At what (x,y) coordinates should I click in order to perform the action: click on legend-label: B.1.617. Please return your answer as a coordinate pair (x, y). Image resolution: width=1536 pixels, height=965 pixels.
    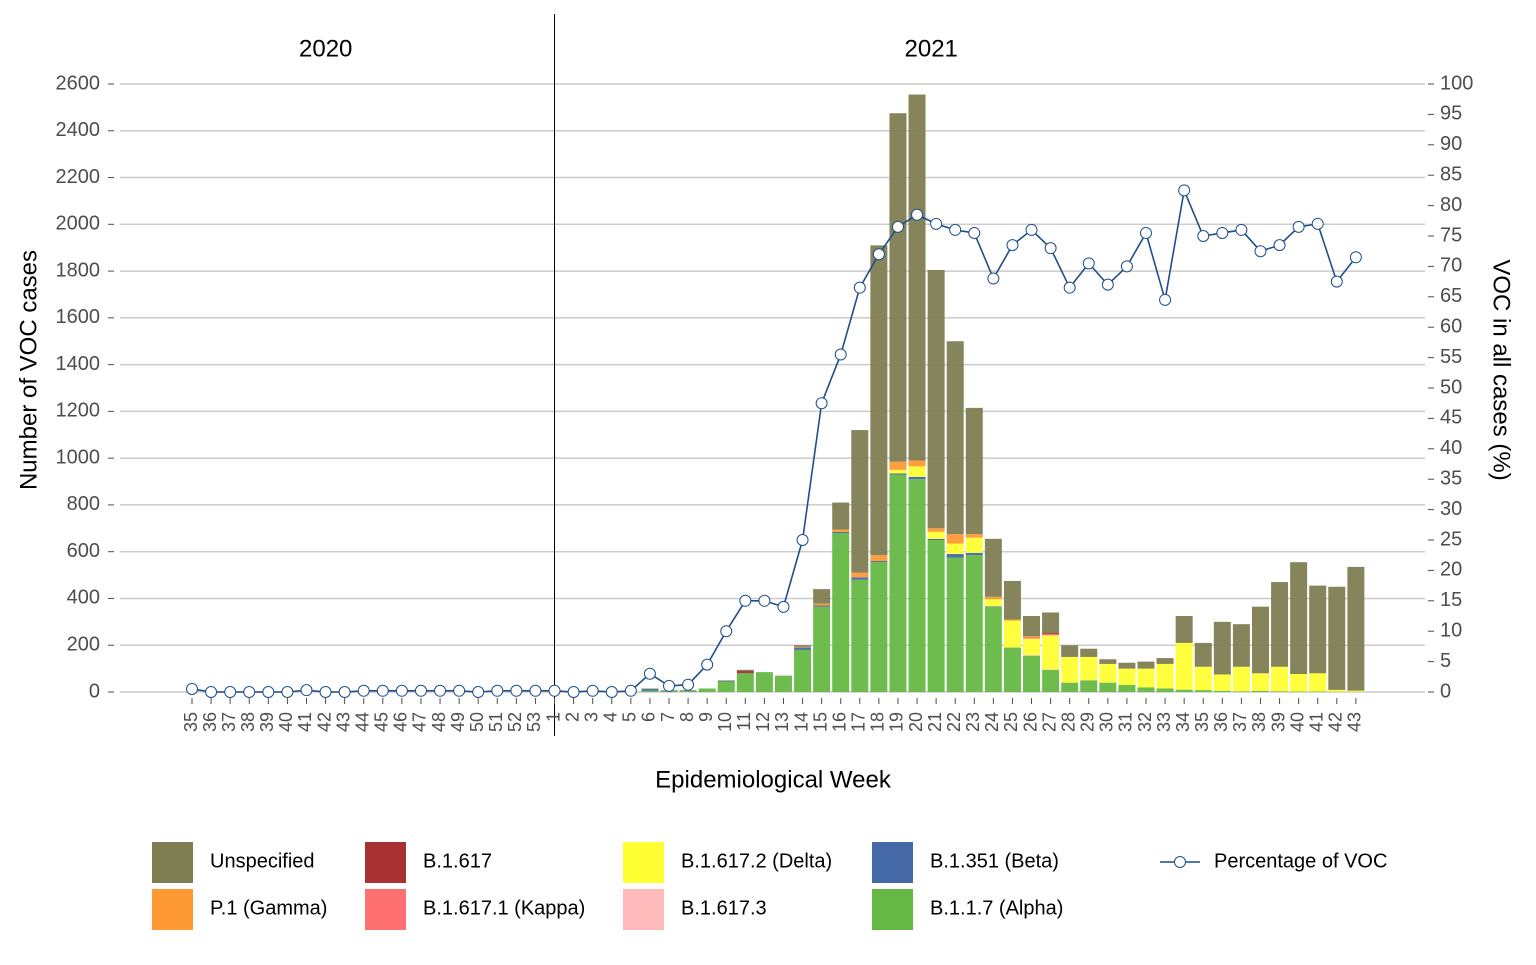
    Looking at the image, I should click on (457, 861).